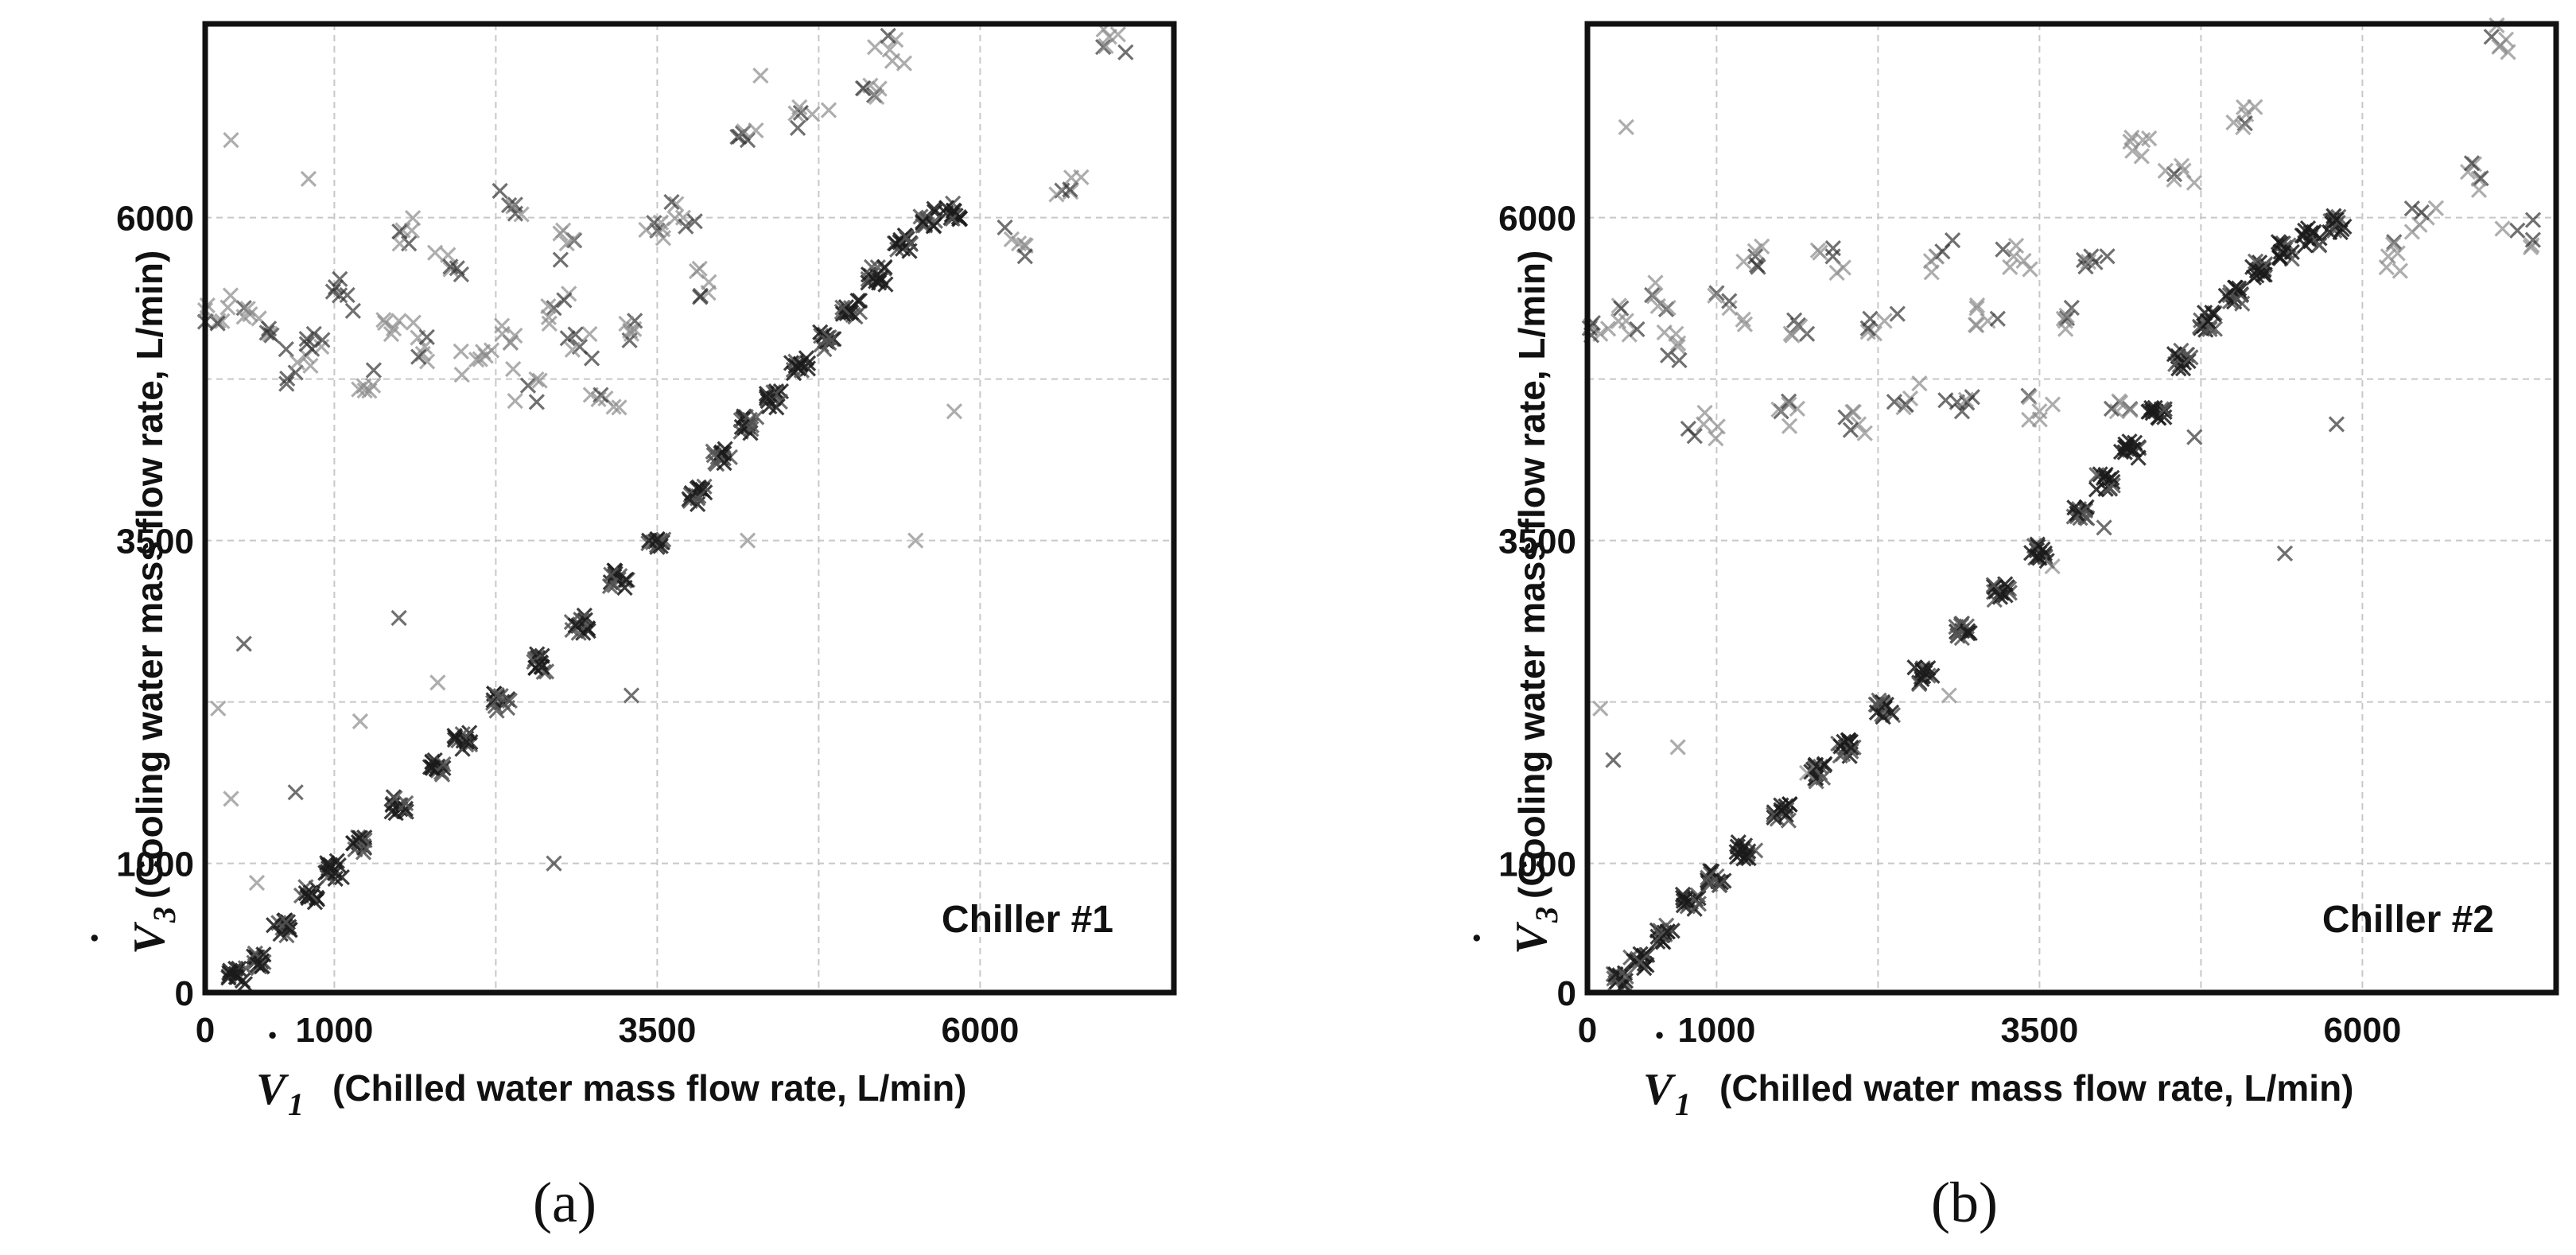 The width and height of the screenshot is (2576, 1255). Describe the element at coordinates (1027, 920) in the screenshot. I see `chiller-annotation-a: Chiller #1` at that location.